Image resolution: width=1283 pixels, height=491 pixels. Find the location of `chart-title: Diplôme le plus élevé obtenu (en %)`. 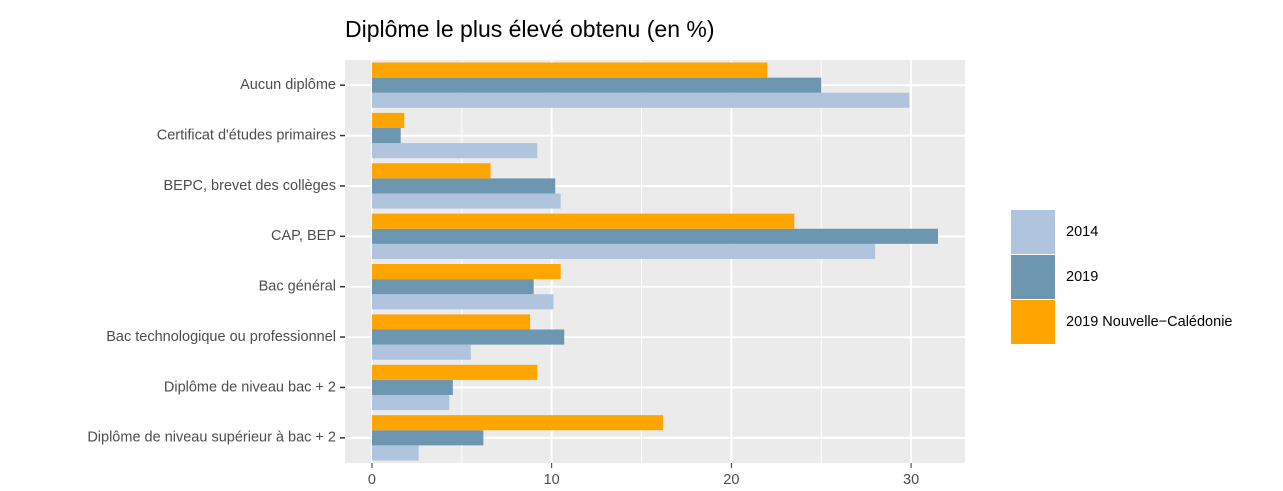

chart-title: Diplôme le plus élevé obtenu (en %) is located at coordinates (529, 29).